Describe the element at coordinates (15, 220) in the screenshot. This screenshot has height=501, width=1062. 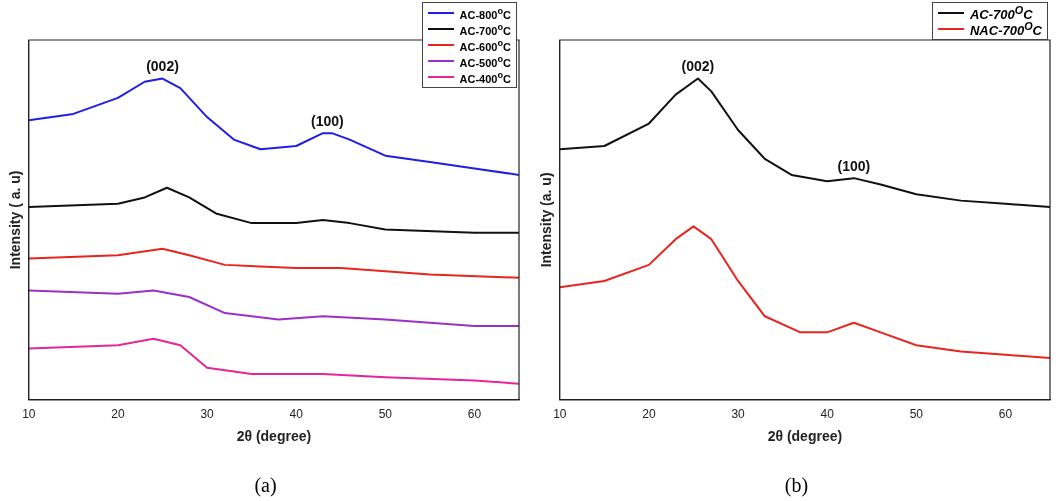
I see `y-axis-title: Intensity ( a. u)` at that location.